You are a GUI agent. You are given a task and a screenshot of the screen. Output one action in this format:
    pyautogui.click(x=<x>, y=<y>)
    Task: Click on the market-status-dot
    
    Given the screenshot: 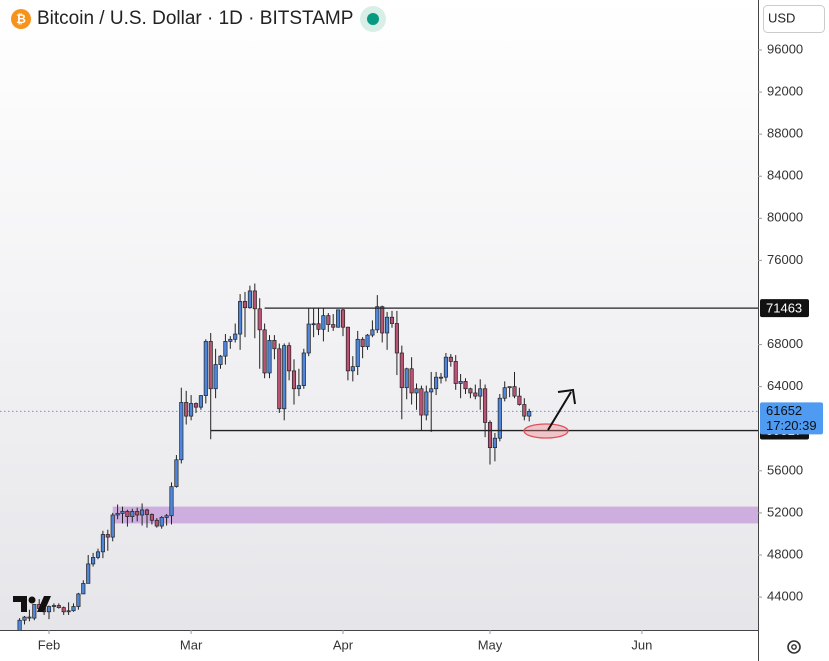 What is the action you would take?
    pyautogui.click(x=373, y=19)
    